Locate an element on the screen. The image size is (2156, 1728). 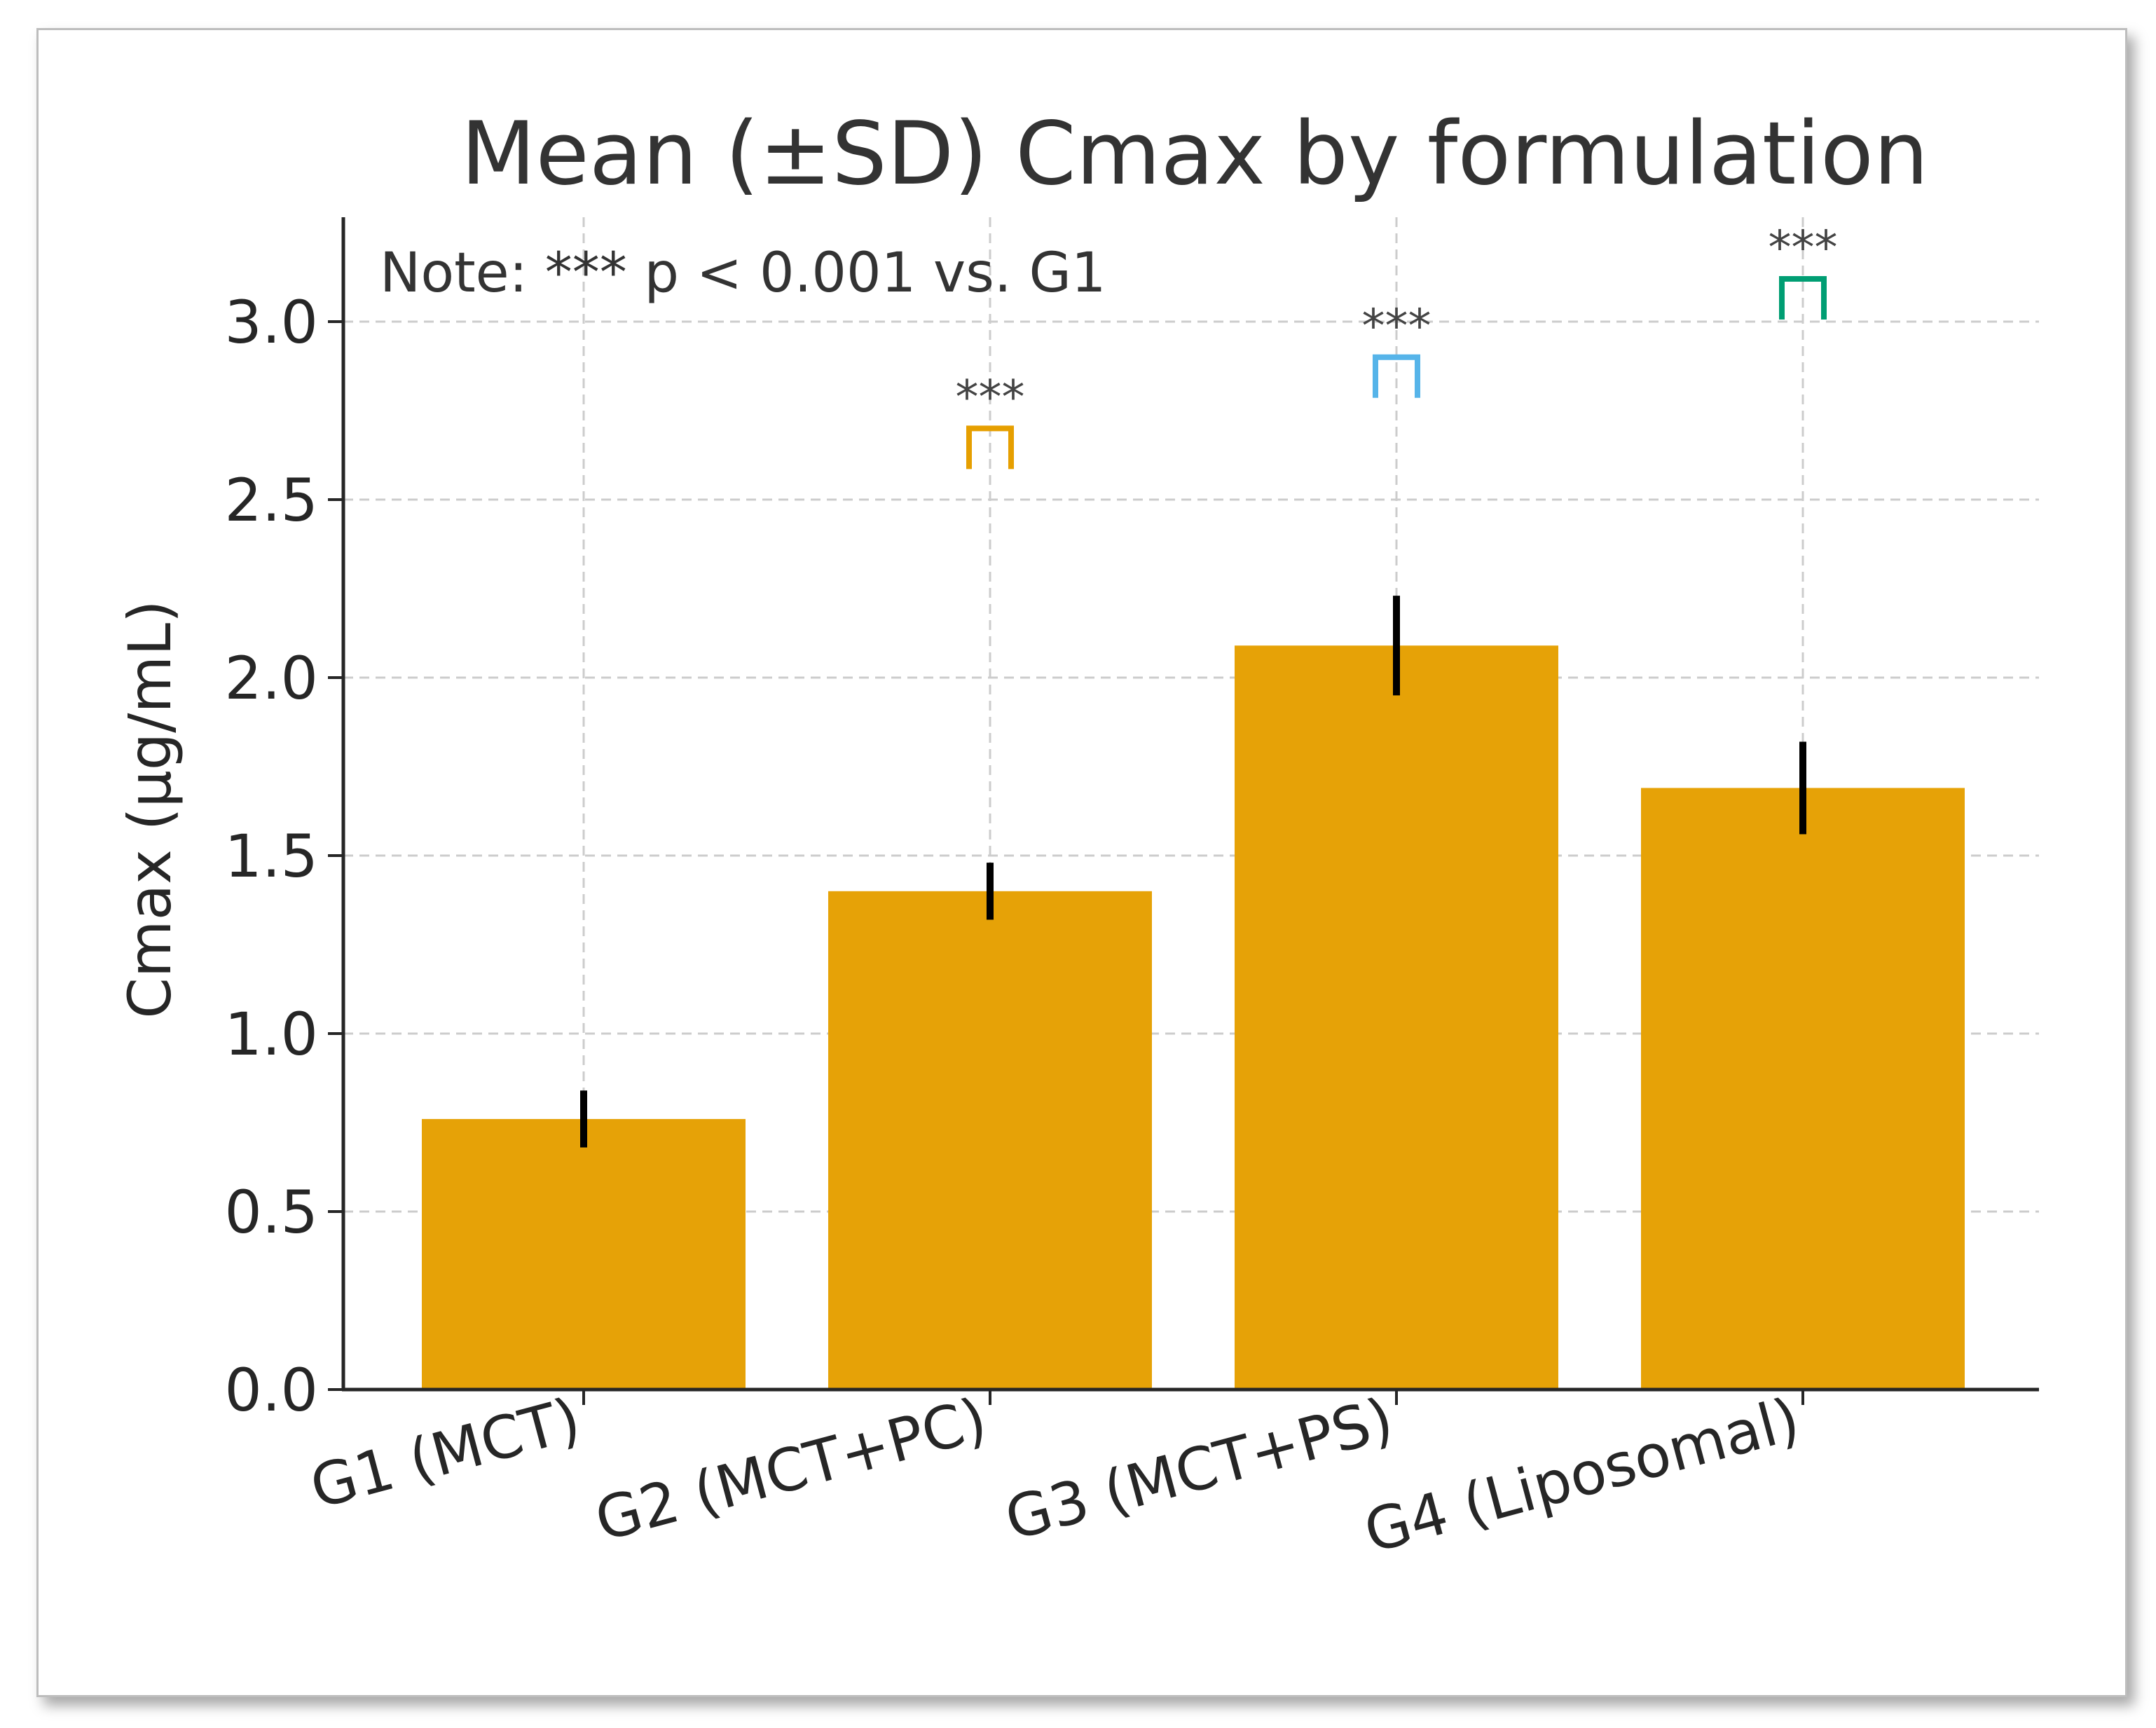
y-tick-label: 2.5 is located at coordinates (271, 500).